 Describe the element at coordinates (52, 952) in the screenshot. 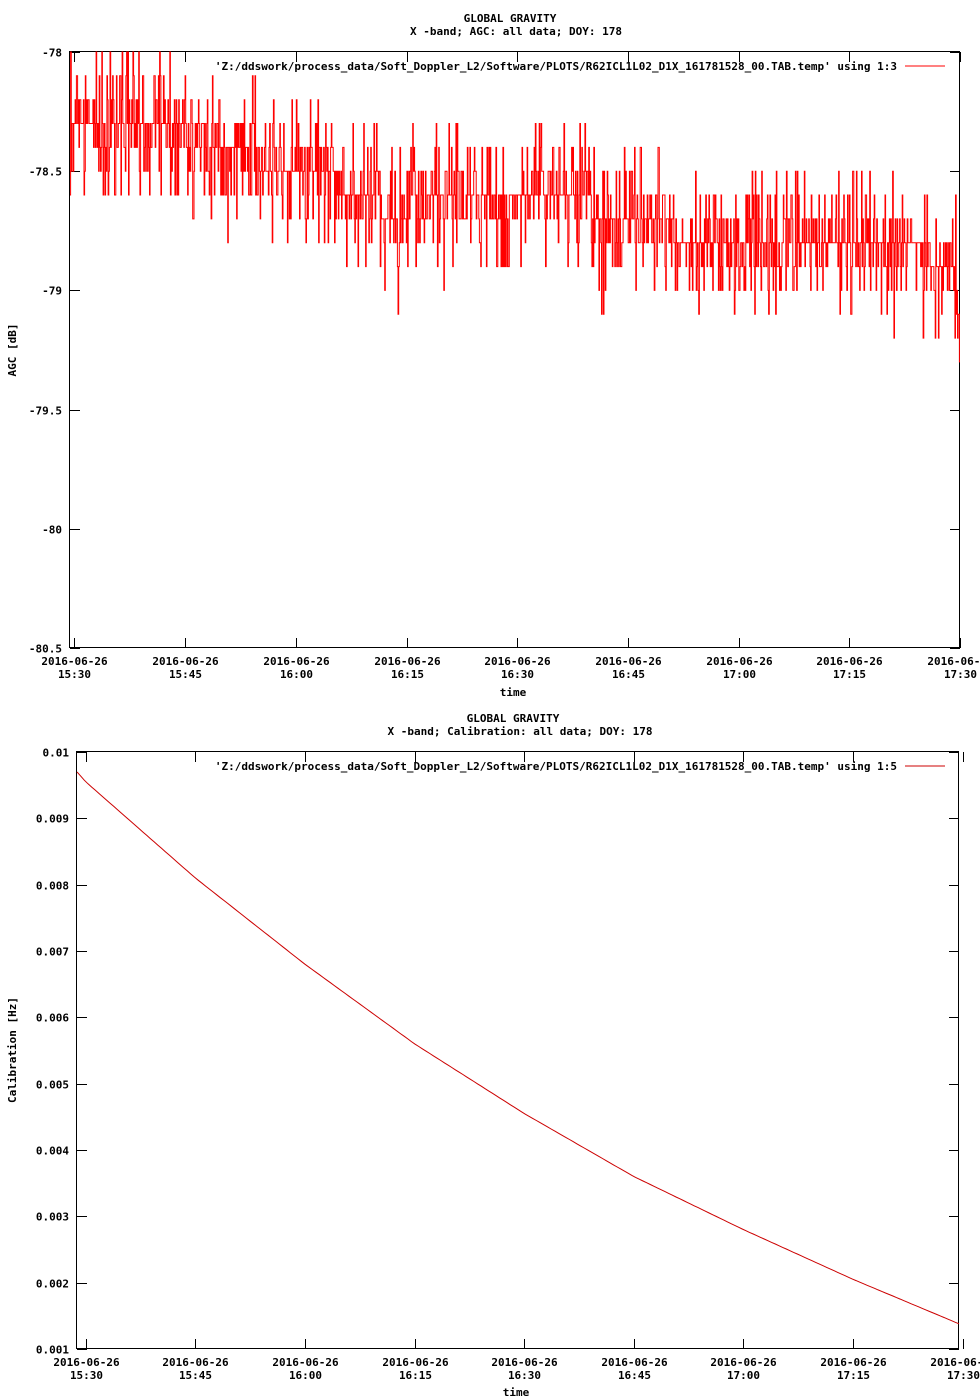

I see `y-tick-label: 0.007` at that location.